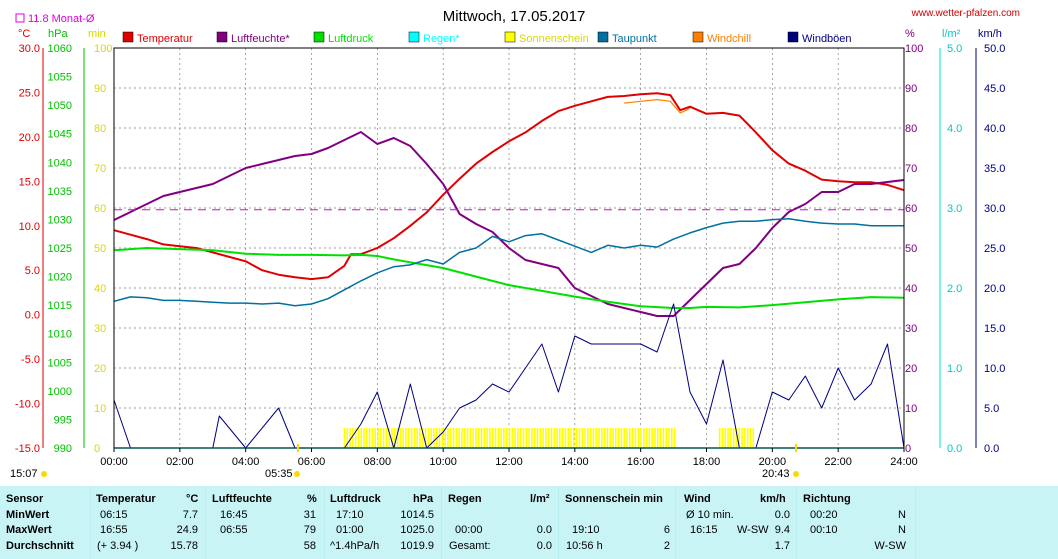 The image size is (1058, 559). I want to click on row-min-pressure-time: 17:10, so click(350, 515).